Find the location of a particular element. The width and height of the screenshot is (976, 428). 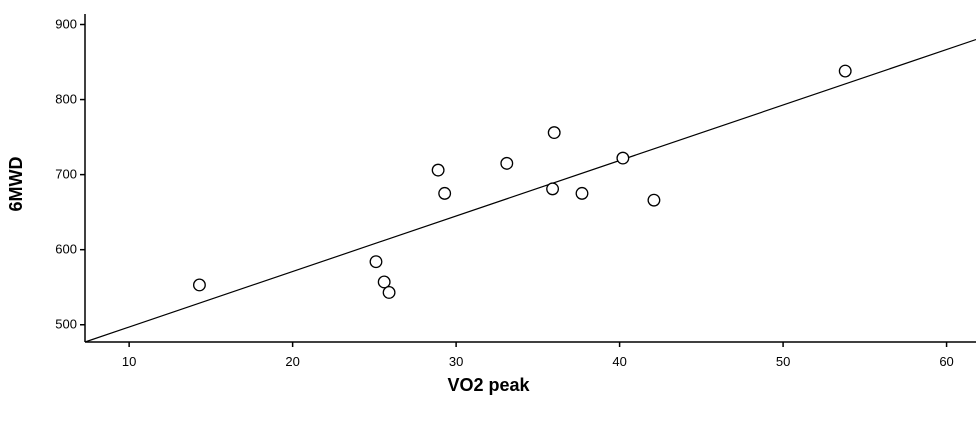

y-tick-label: 500 is located at coordinates (66, 324).